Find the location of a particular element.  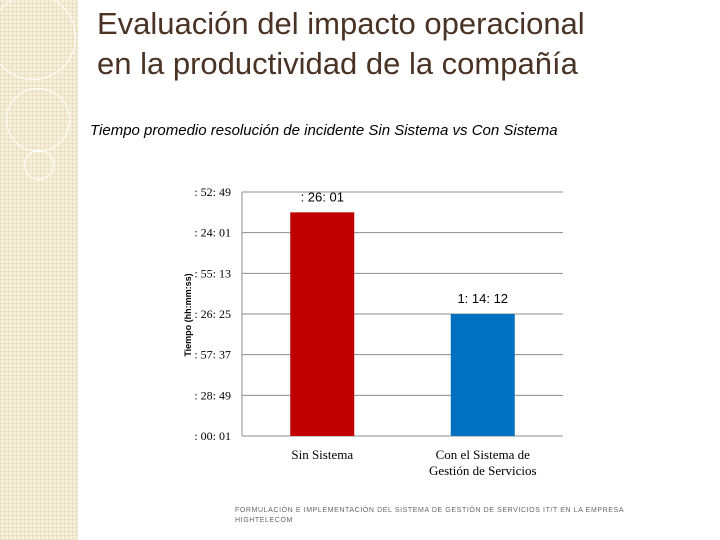

x-tick-label: Con el Sistema de Gestión de Servicios is located at coordinates (483, 462).